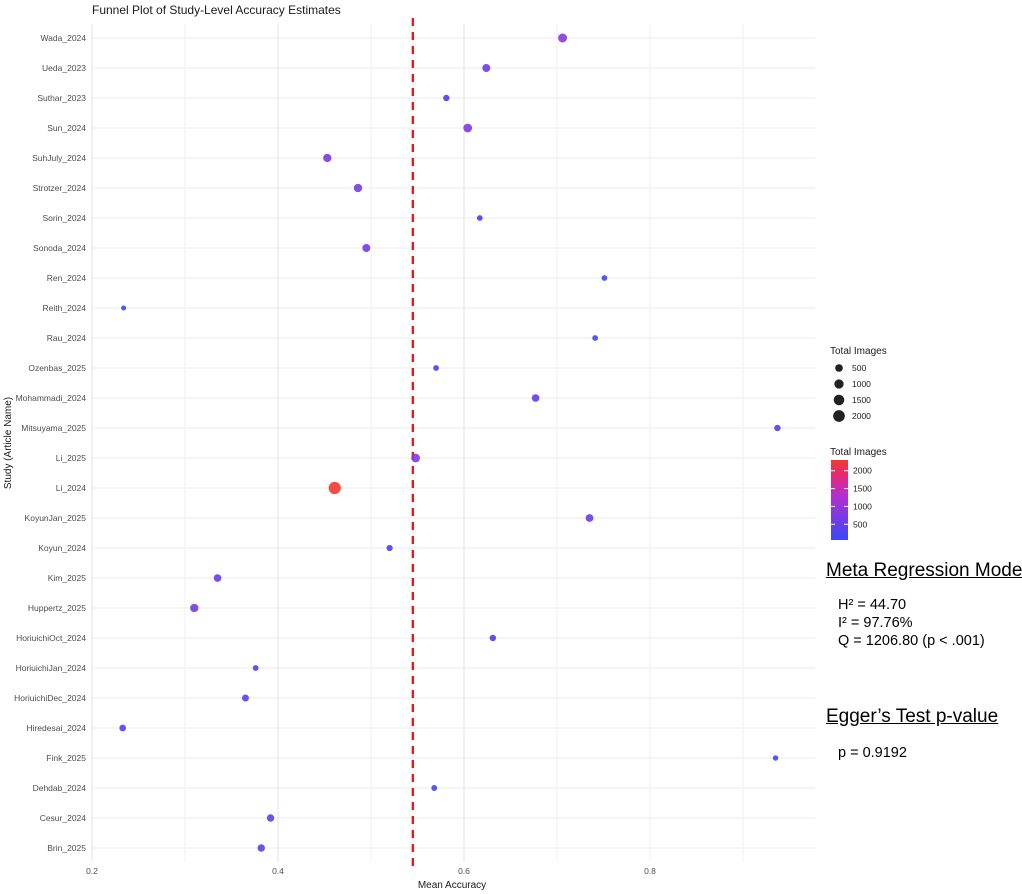  I want to click on egger-p-value: p = 0.9192, so click(872, 753).